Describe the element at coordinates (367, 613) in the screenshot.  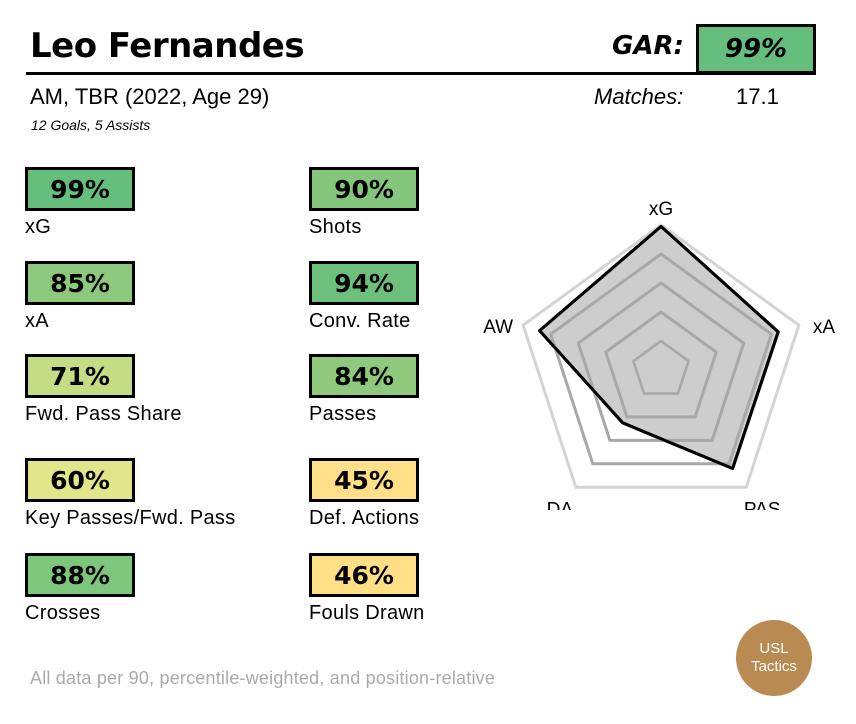
I see `stat-label: Fouls Drawn` at that location.